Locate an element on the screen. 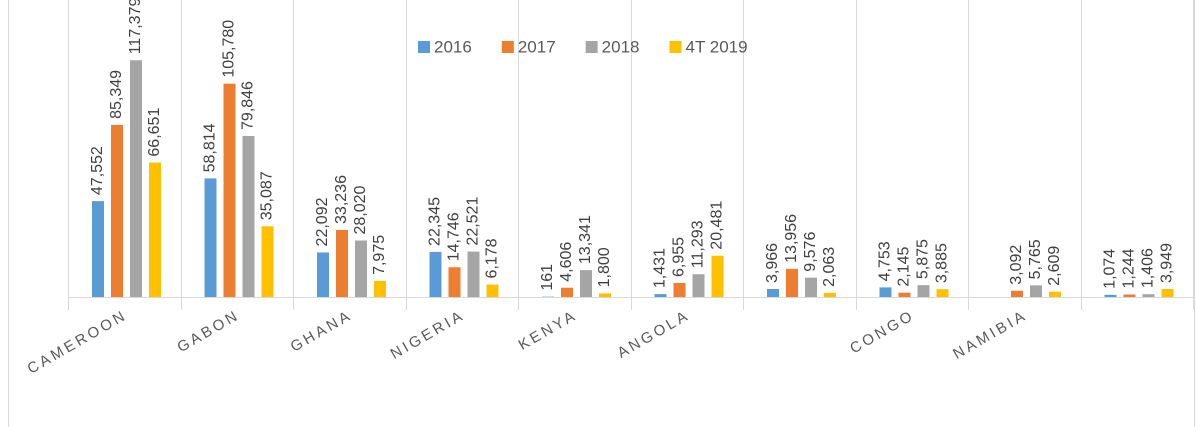 The height and width of the screenshot is (427, 1196). data-label: 3,949 is located at coordinates (1167, 263).